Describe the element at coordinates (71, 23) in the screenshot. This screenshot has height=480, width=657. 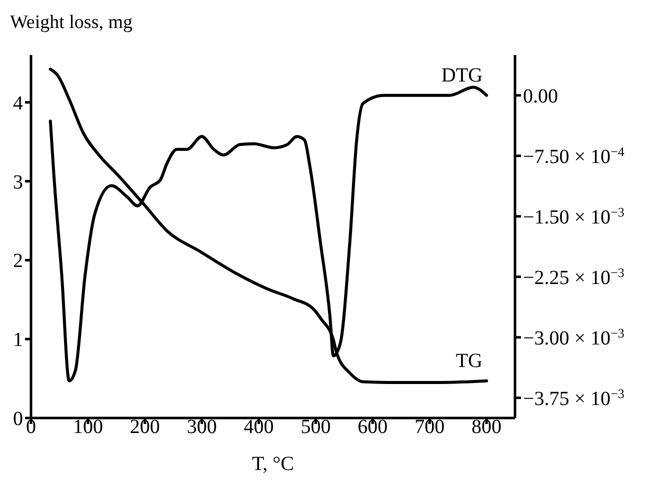
I see `y-axis-title: Weight loss, mg` at that location.